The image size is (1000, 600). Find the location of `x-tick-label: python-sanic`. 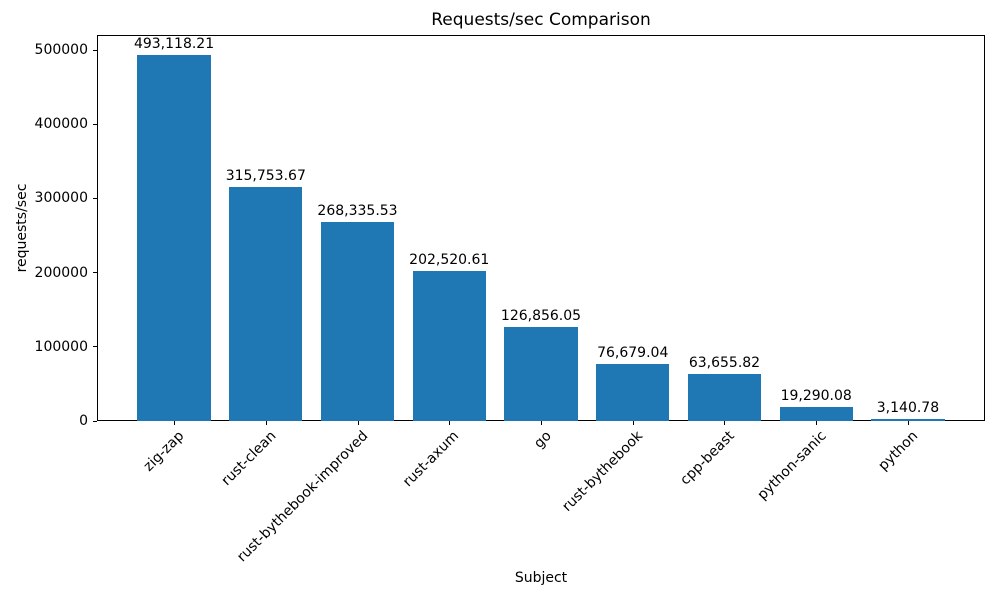

x-tick-label: python-sanic is located at coordinates (792, 466).